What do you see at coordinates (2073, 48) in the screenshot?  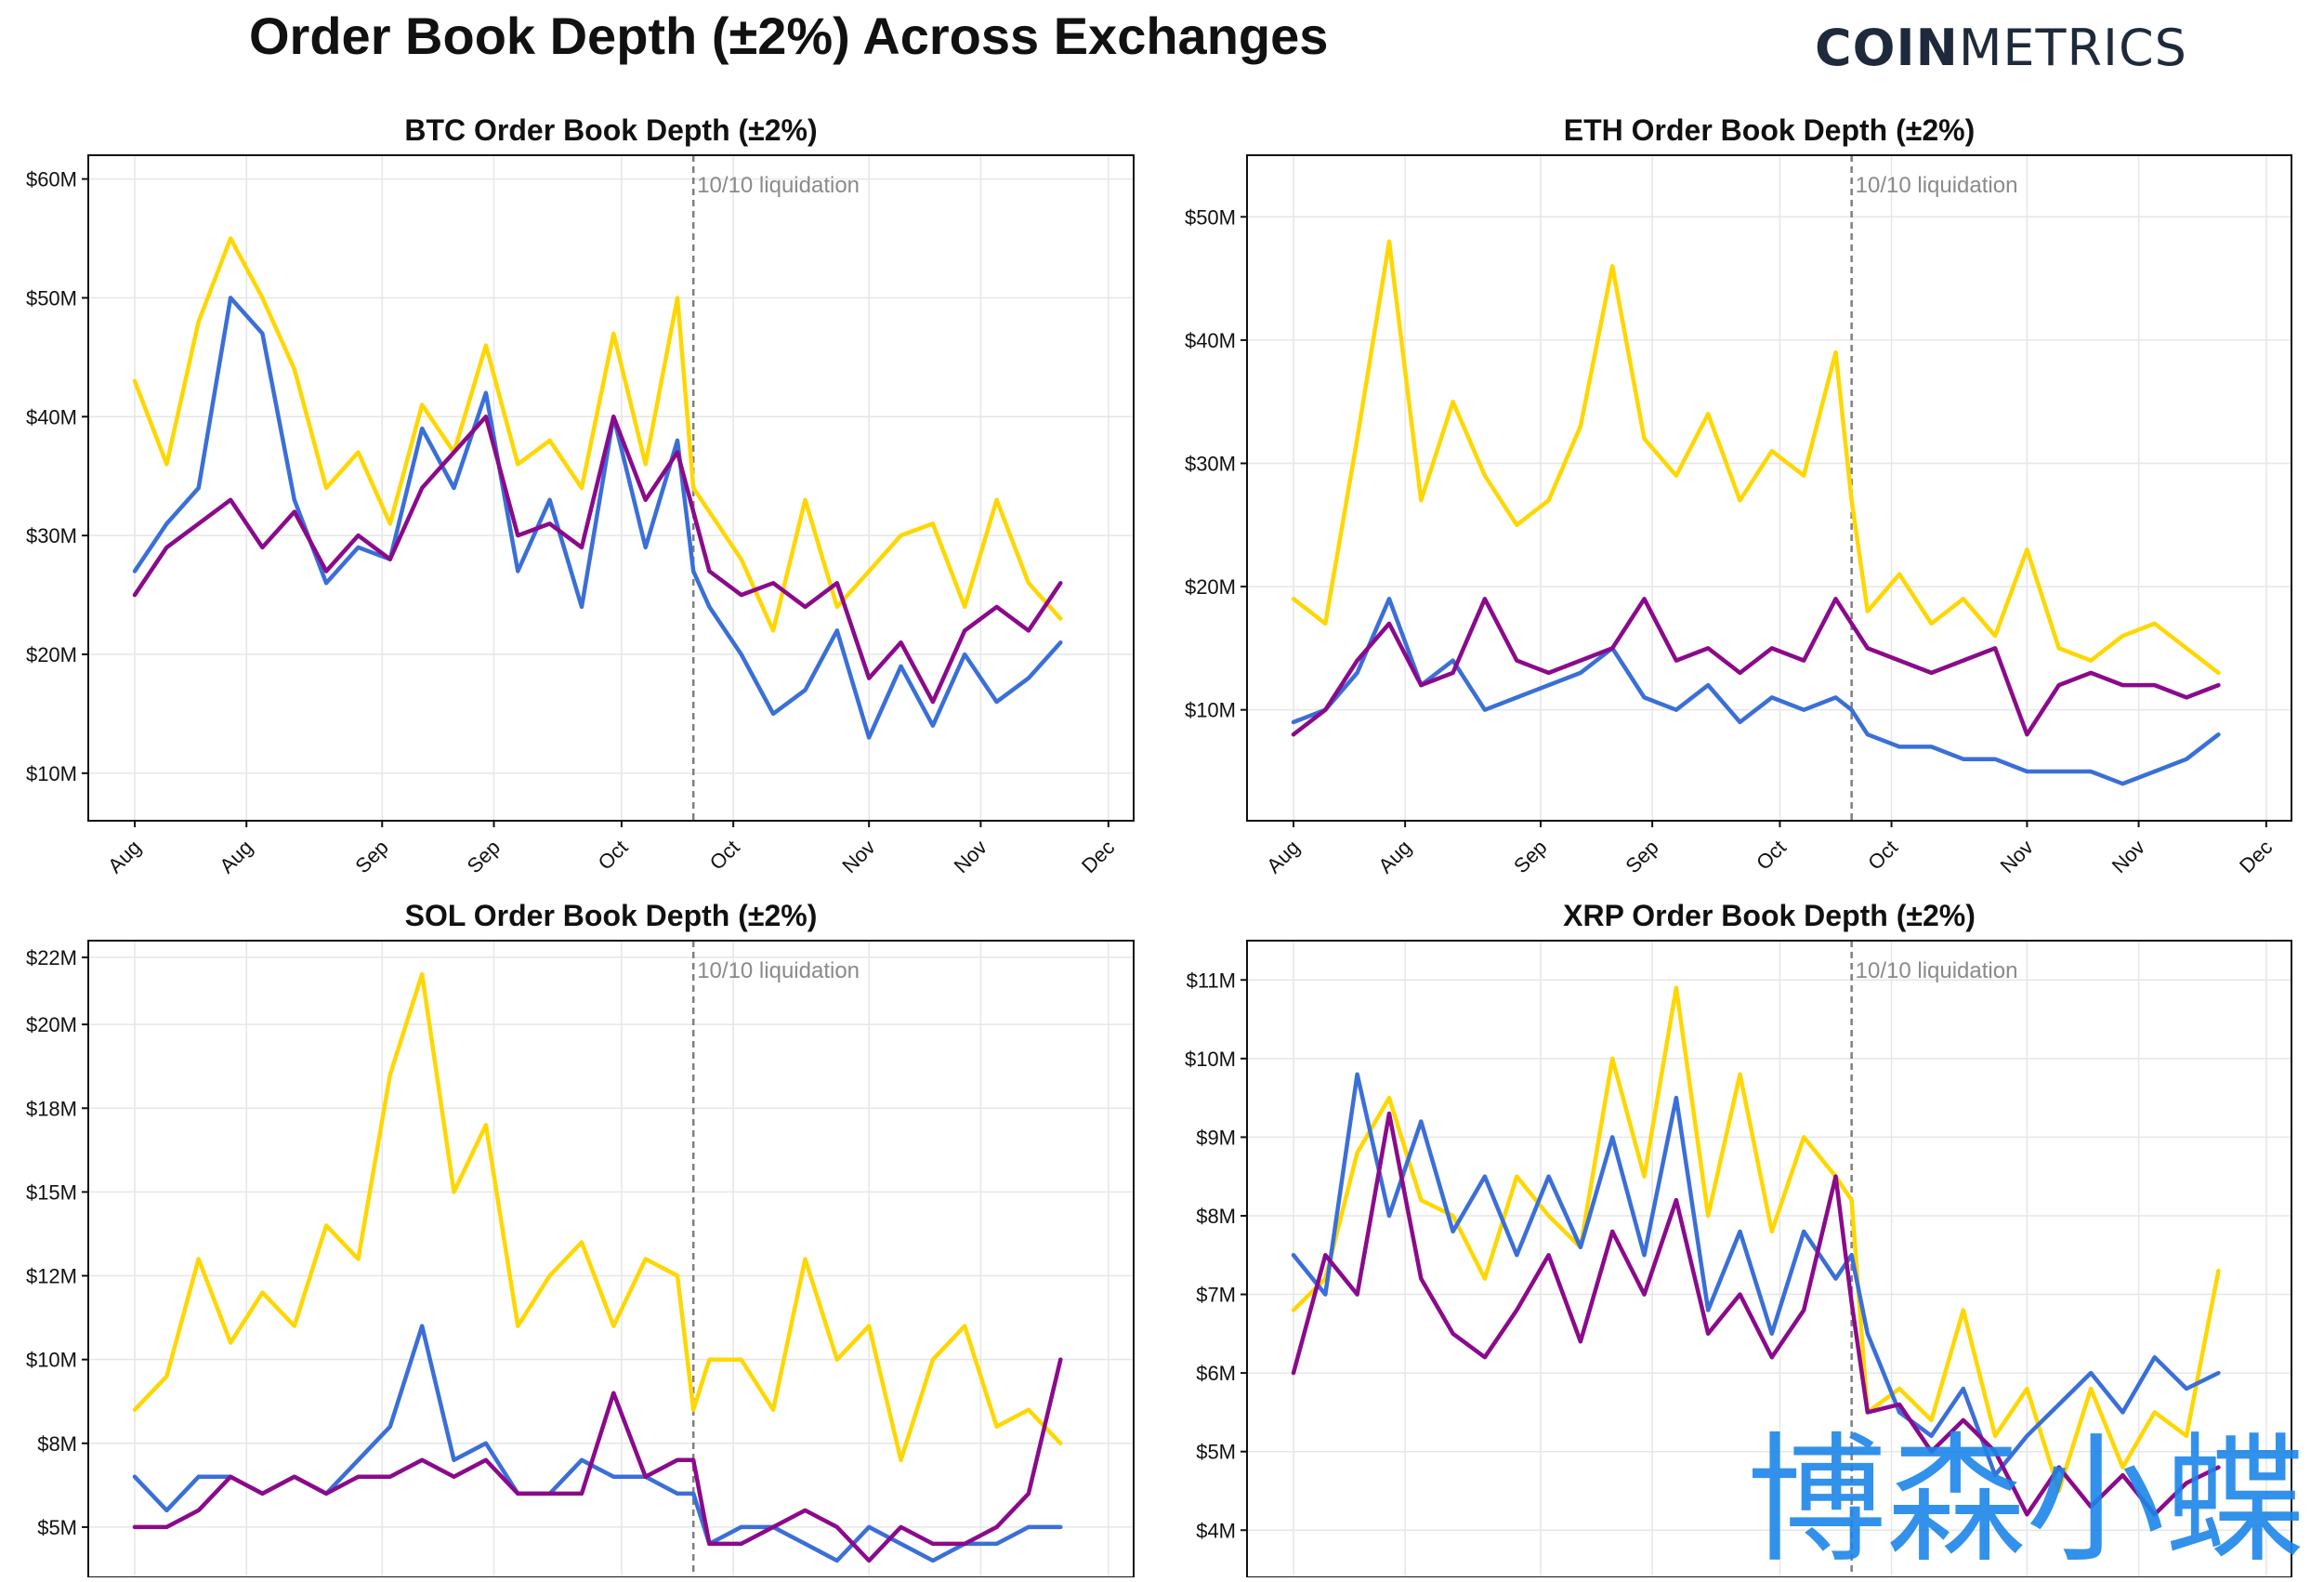 I see `logo-text-light: METRICS` at bounding box center [2073, 48].